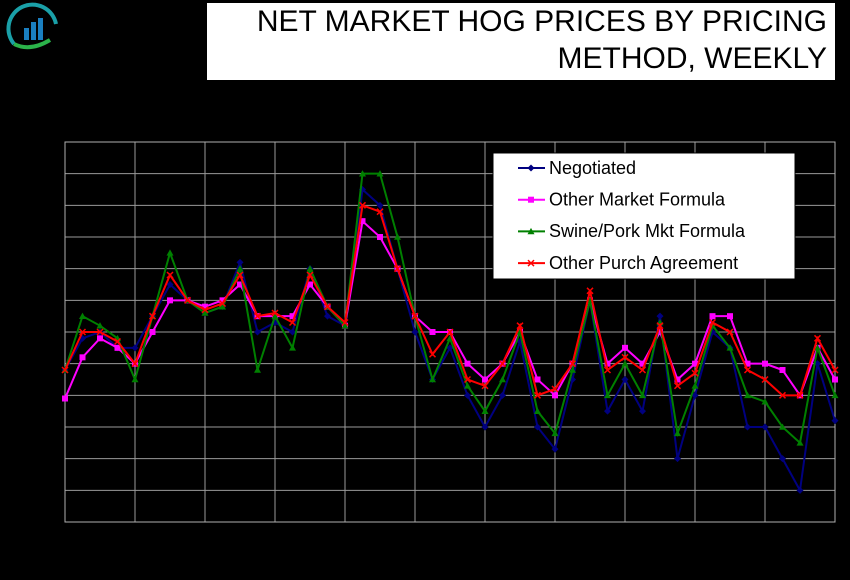  What do you see at coordinates (485, 535) in the screenshot?
I see `x-tick-label: 6` at bounding box center [485, 535].